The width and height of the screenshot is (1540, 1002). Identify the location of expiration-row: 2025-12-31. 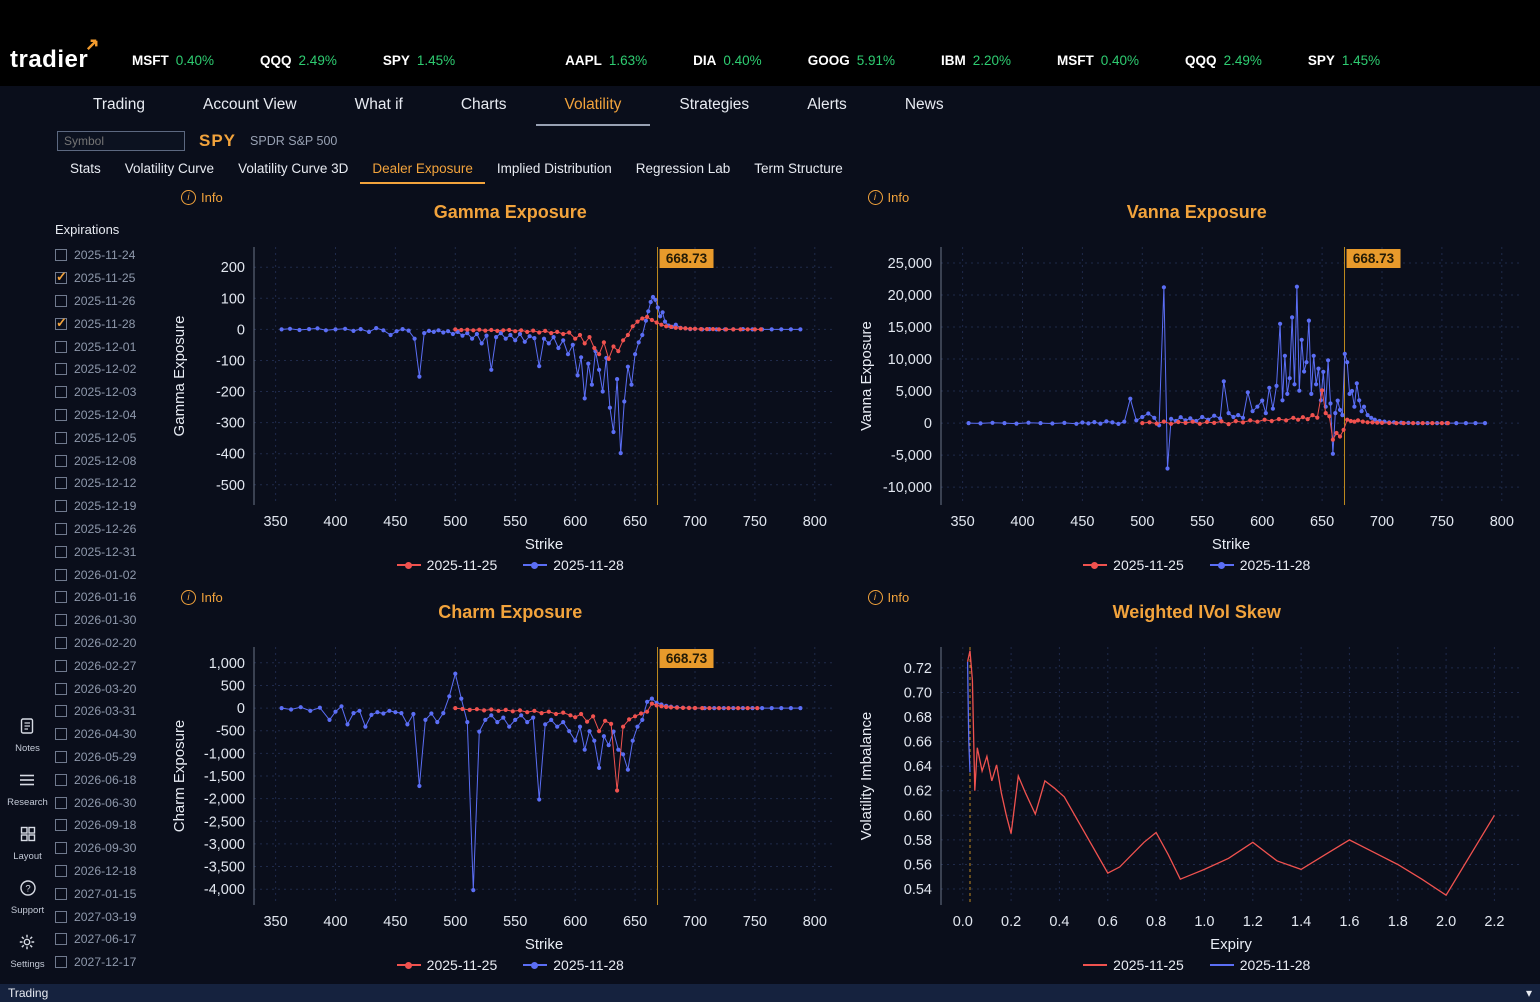
(111, 551).